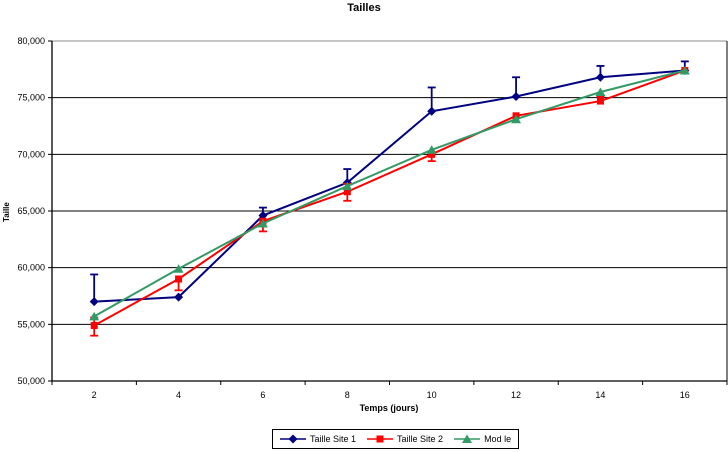  What do you see at coordinates (31, 154) in the screenshot?
I see `svg-text: 70,000` at bounding box center [31, 154].